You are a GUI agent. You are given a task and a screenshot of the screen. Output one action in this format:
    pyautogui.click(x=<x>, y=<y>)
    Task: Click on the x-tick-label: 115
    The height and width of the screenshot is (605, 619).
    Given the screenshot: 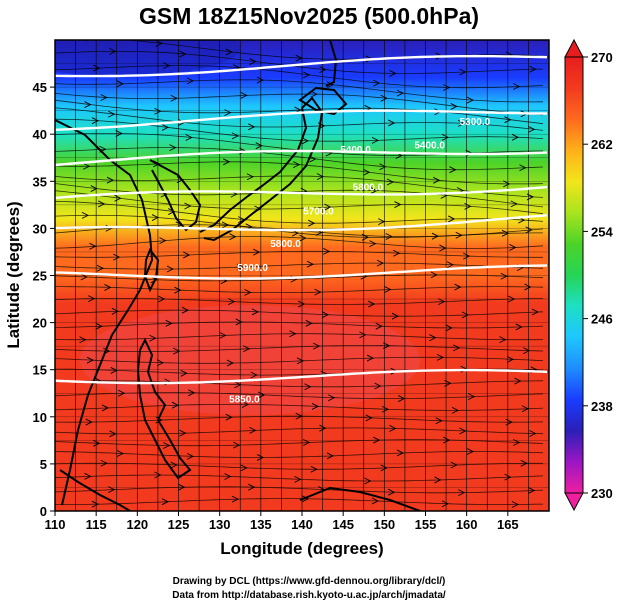 What is the action you would take?
    pyautogui.click(x=96, y=524)
    